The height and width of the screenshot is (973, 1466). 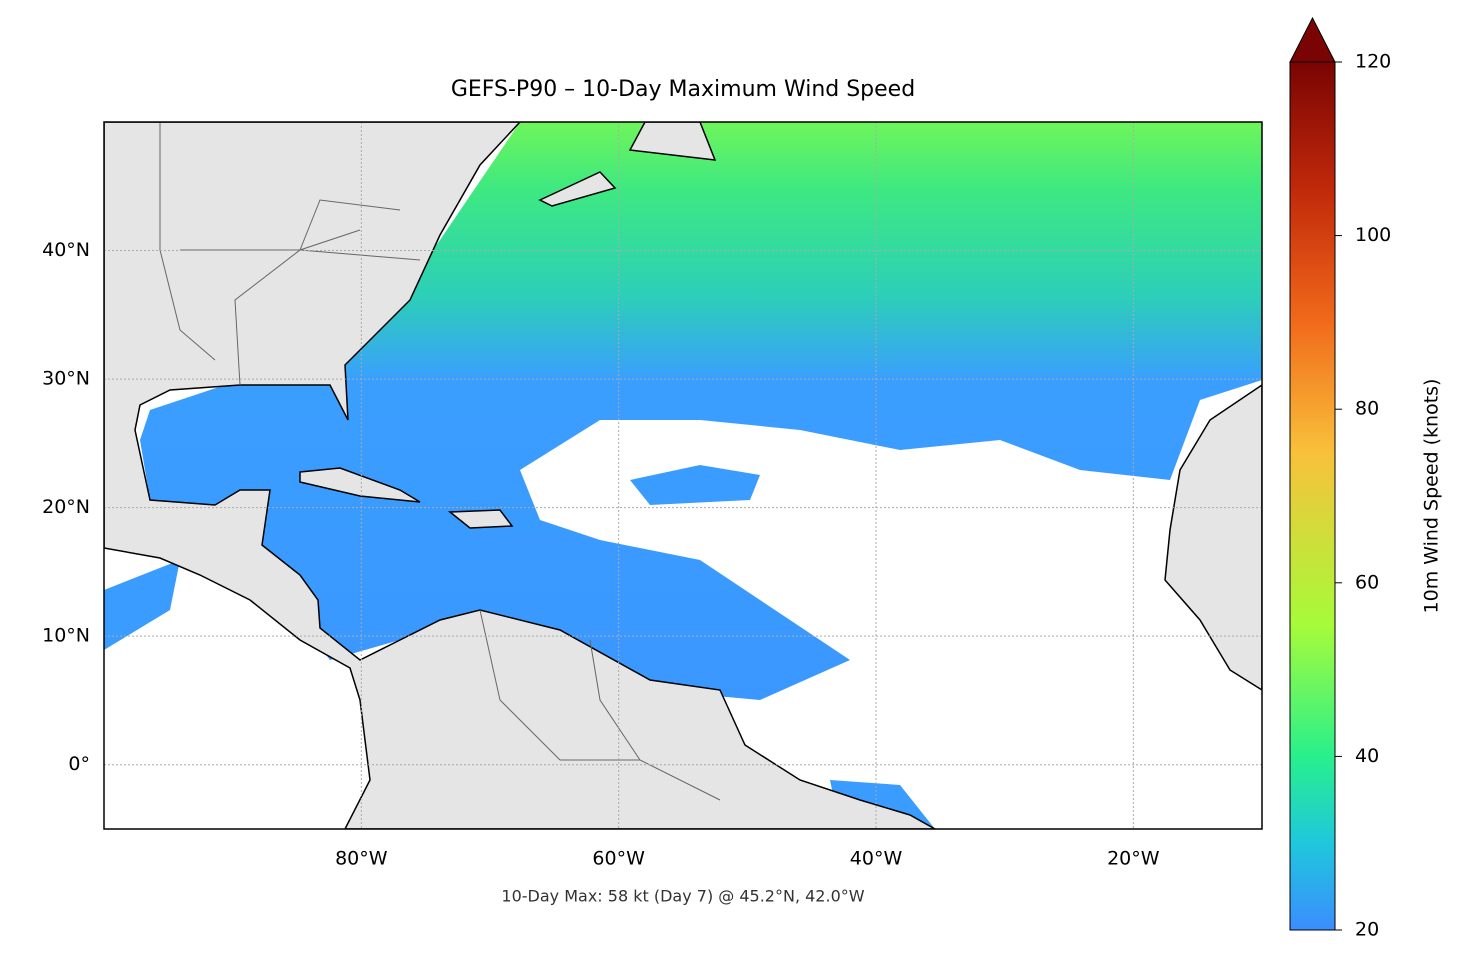 I want to click on y-tick-label: 0°, so click(x=79, y=764).